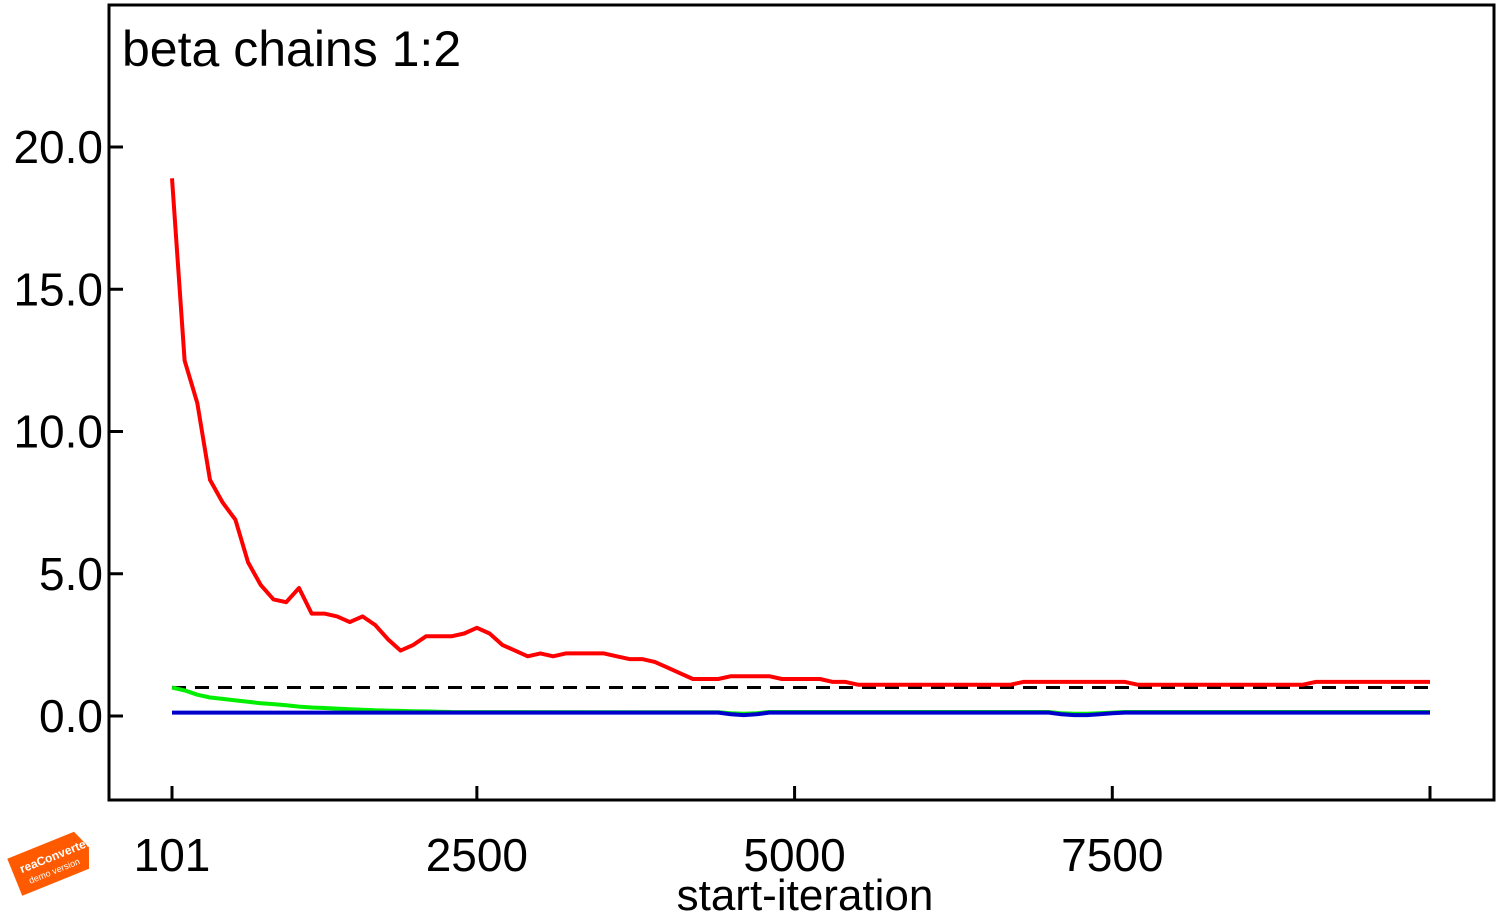 This screenshot has width=1500, height=917. Describe the element at coordinates (291, 49) in the screenshot. I see `chart-title: beta chains 1:2` at that location.